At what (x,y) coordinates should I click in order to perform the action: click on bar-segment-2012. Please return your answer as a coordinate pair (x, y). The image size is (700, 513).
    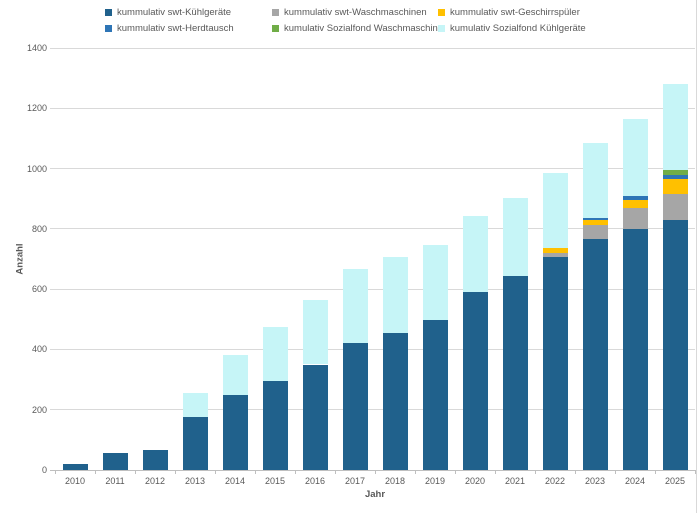
    Looking at the image, I should click on (155, 459).